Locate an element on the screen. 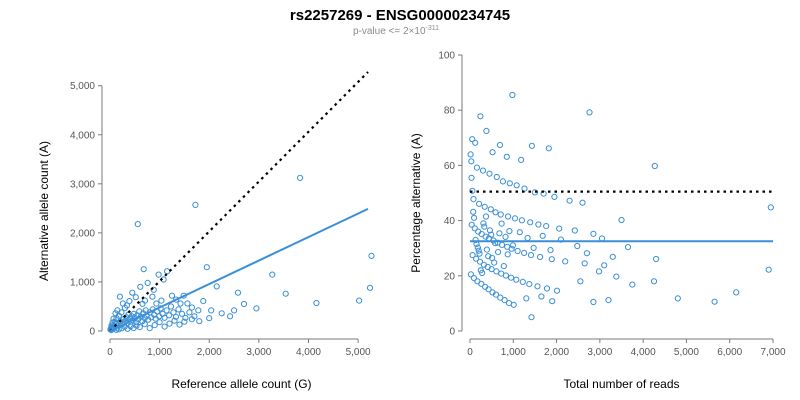 This screenshot has height=400, width=800. x-tick-label: 1,000 is located at coordinates (159, 352).